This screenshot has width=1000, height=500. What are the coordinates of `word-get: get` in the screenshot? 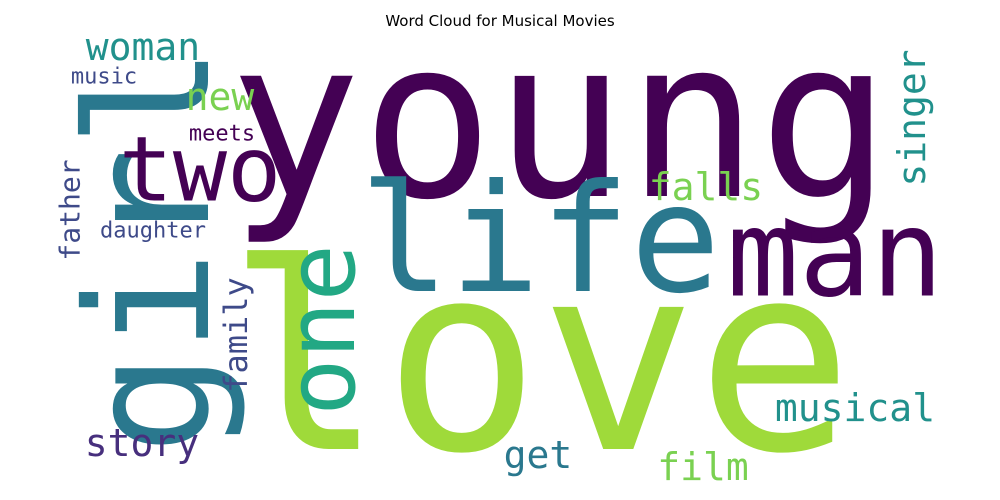 It's located at (538, 455).